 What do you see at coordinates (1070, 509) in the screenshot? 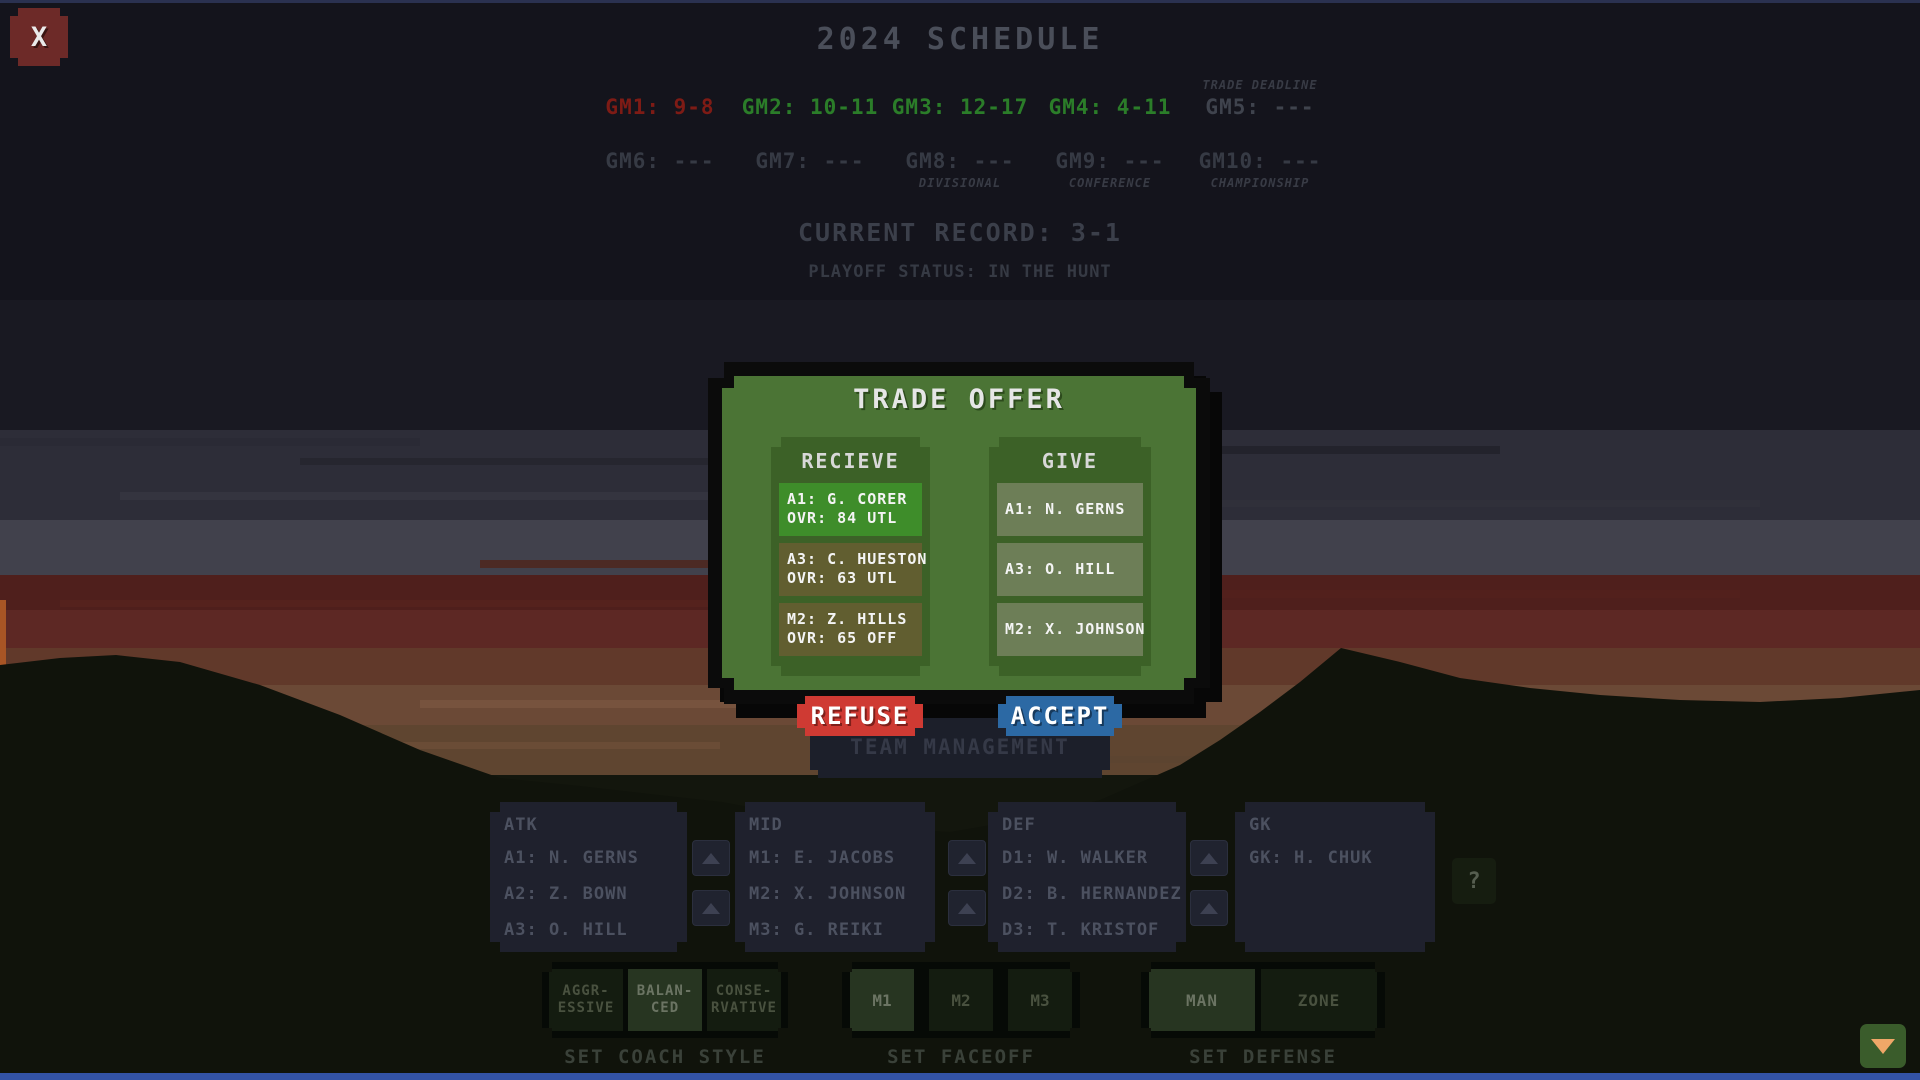
I see `give-player-card: A1: N. GERNS` at bounding box center [1070, 509].